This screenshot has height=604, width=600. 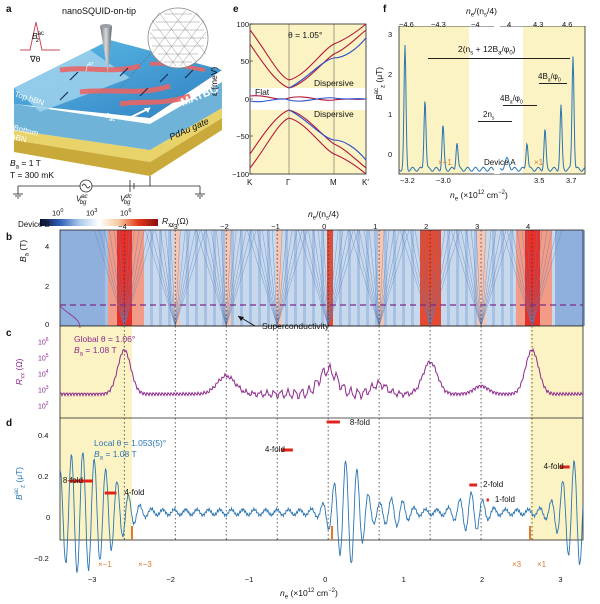 What do you see at coordinates (47, 324) in the screenshot?
I see `b-ytick: 0` at bounding box center [47, 324].